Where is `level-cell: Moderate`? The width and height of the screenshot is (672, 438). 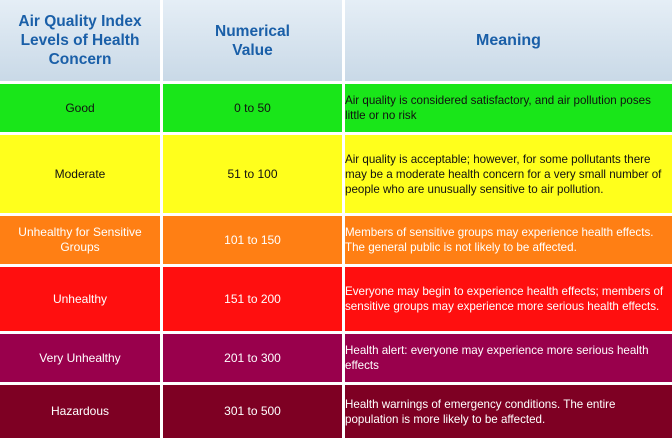
level-cell: Moderate is located at coordinates (81, 175).